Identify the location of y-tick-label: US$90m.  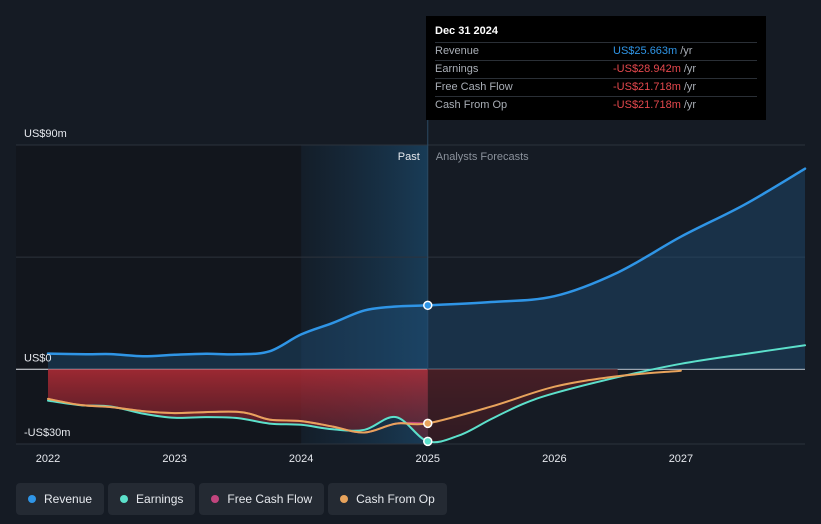
(45, 134).